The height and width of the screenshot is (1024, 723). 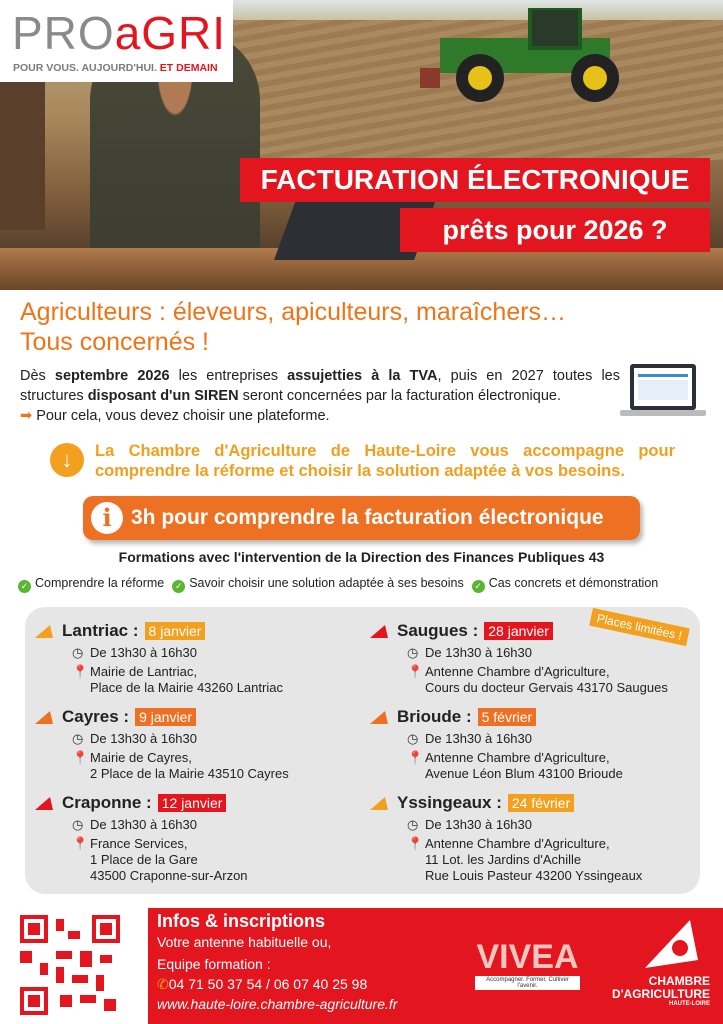 I want to click on session-date: 5 février, so click(x=507, y=717).